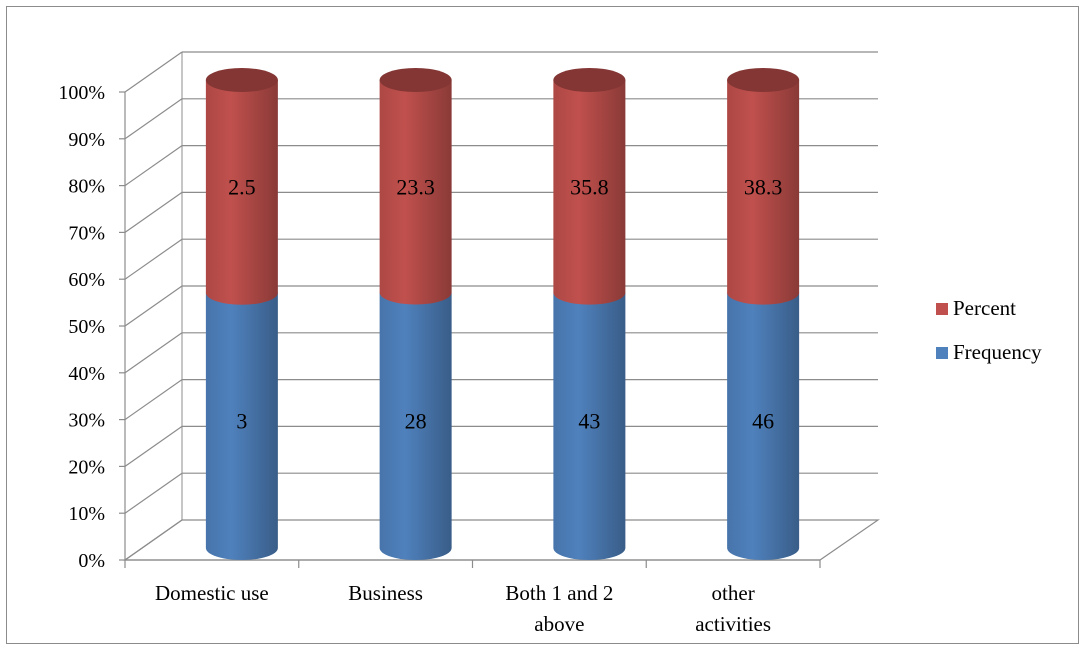 The image size is (1086, 651). I want to click on y-tick-label: 20%, so click(86, 467).